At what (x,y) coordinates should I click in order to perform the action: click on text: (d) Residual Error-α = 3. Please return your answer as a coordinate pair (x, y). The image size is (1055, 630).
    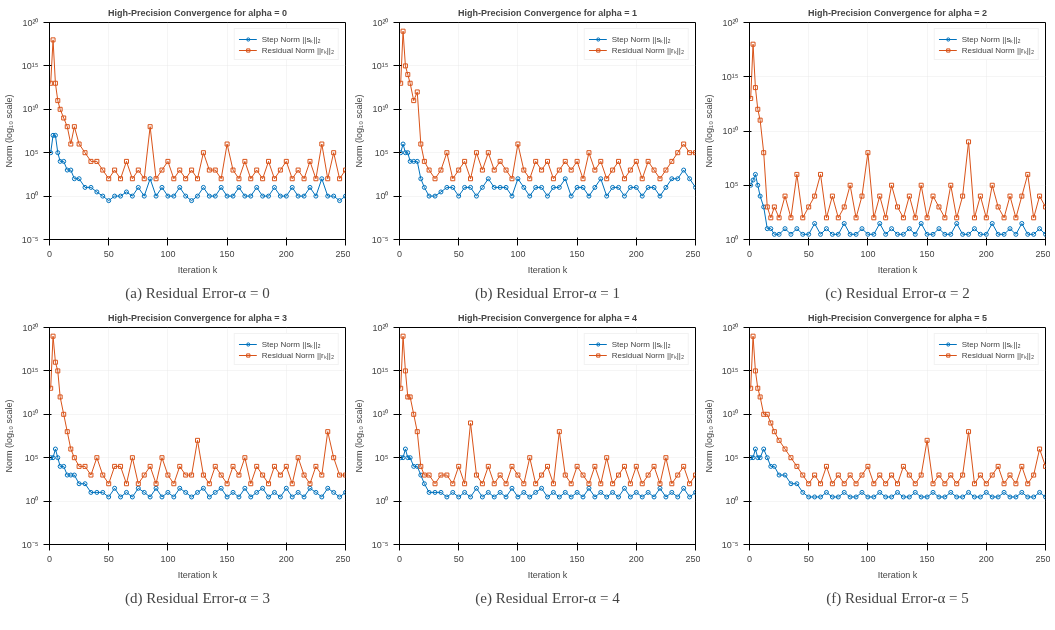
    Looking at the image, I should click on (197, 598).